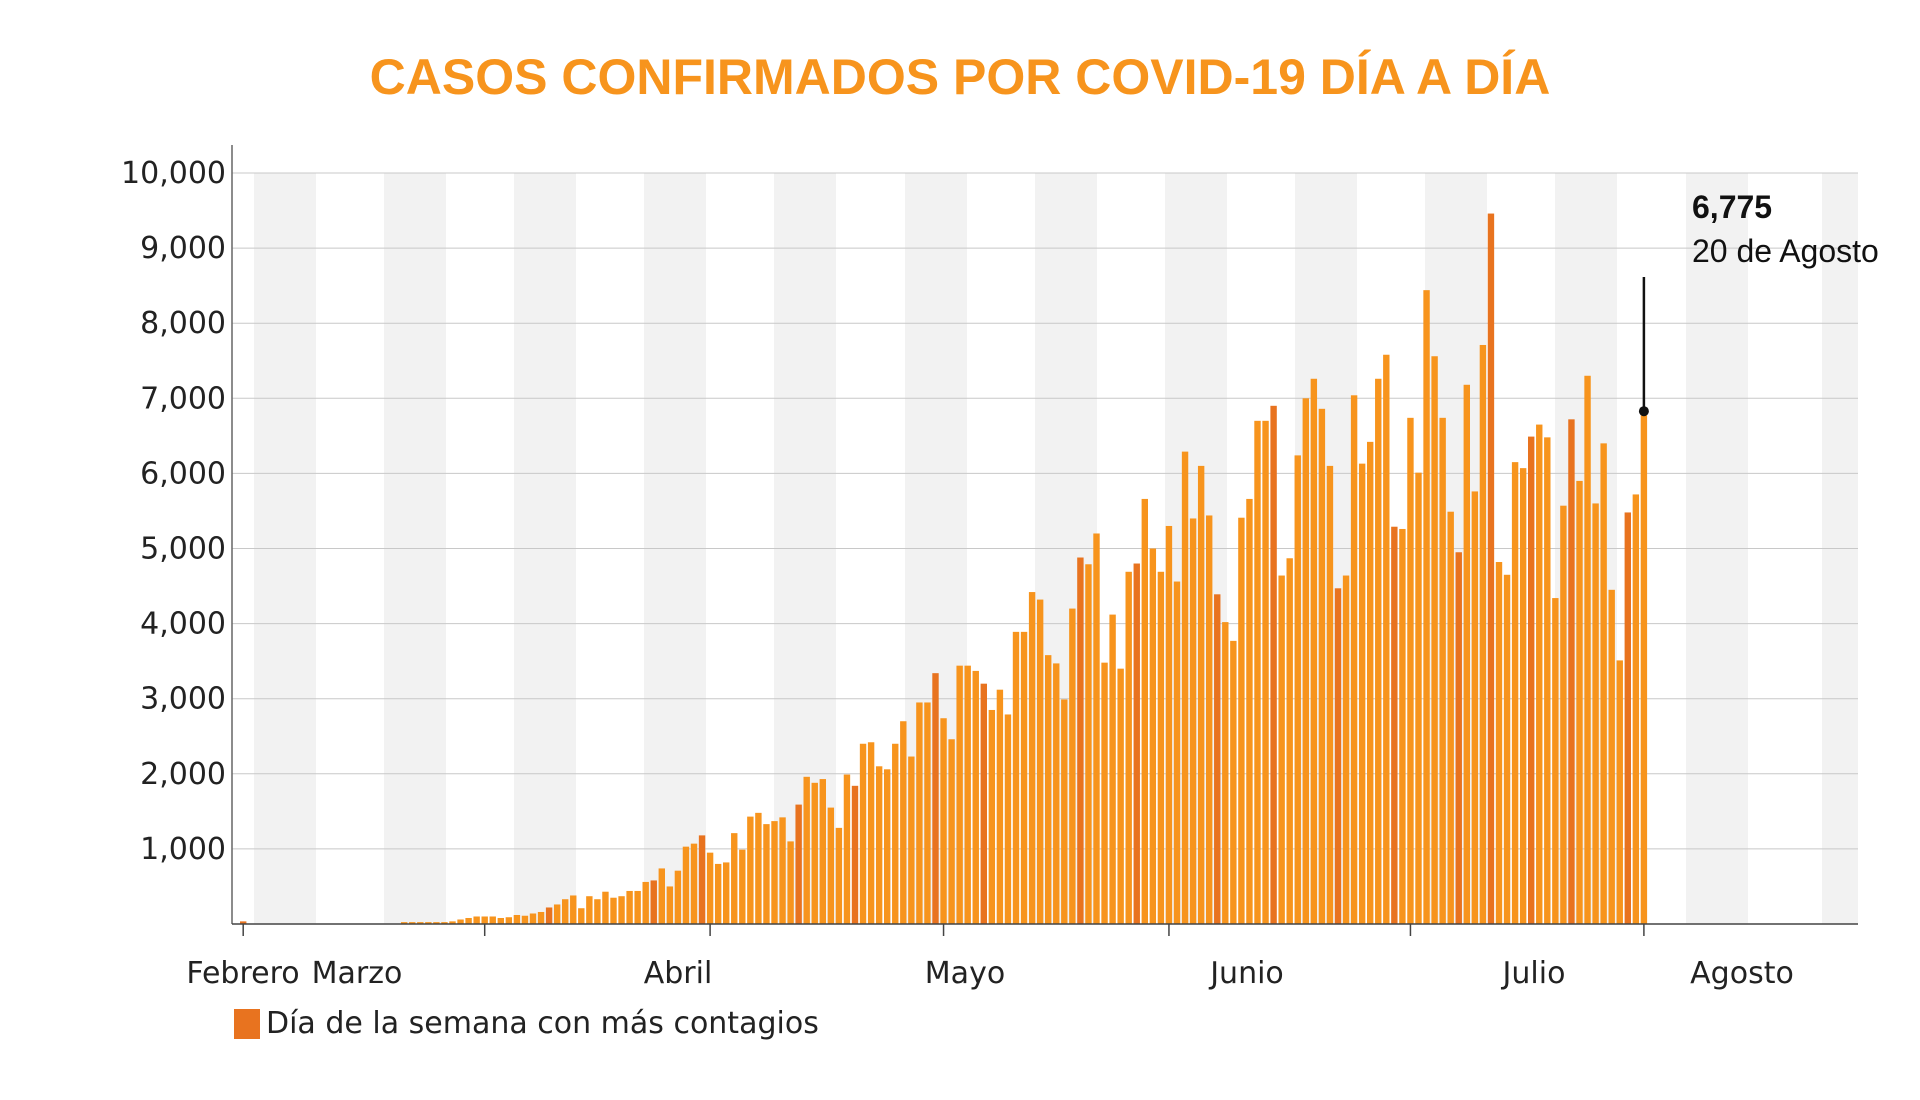 This screenshot has width=1920, height=1100. Describe the element at coordinates (183, 624) in the screenshot. I see `y-tick-label: 4,000` at that location.